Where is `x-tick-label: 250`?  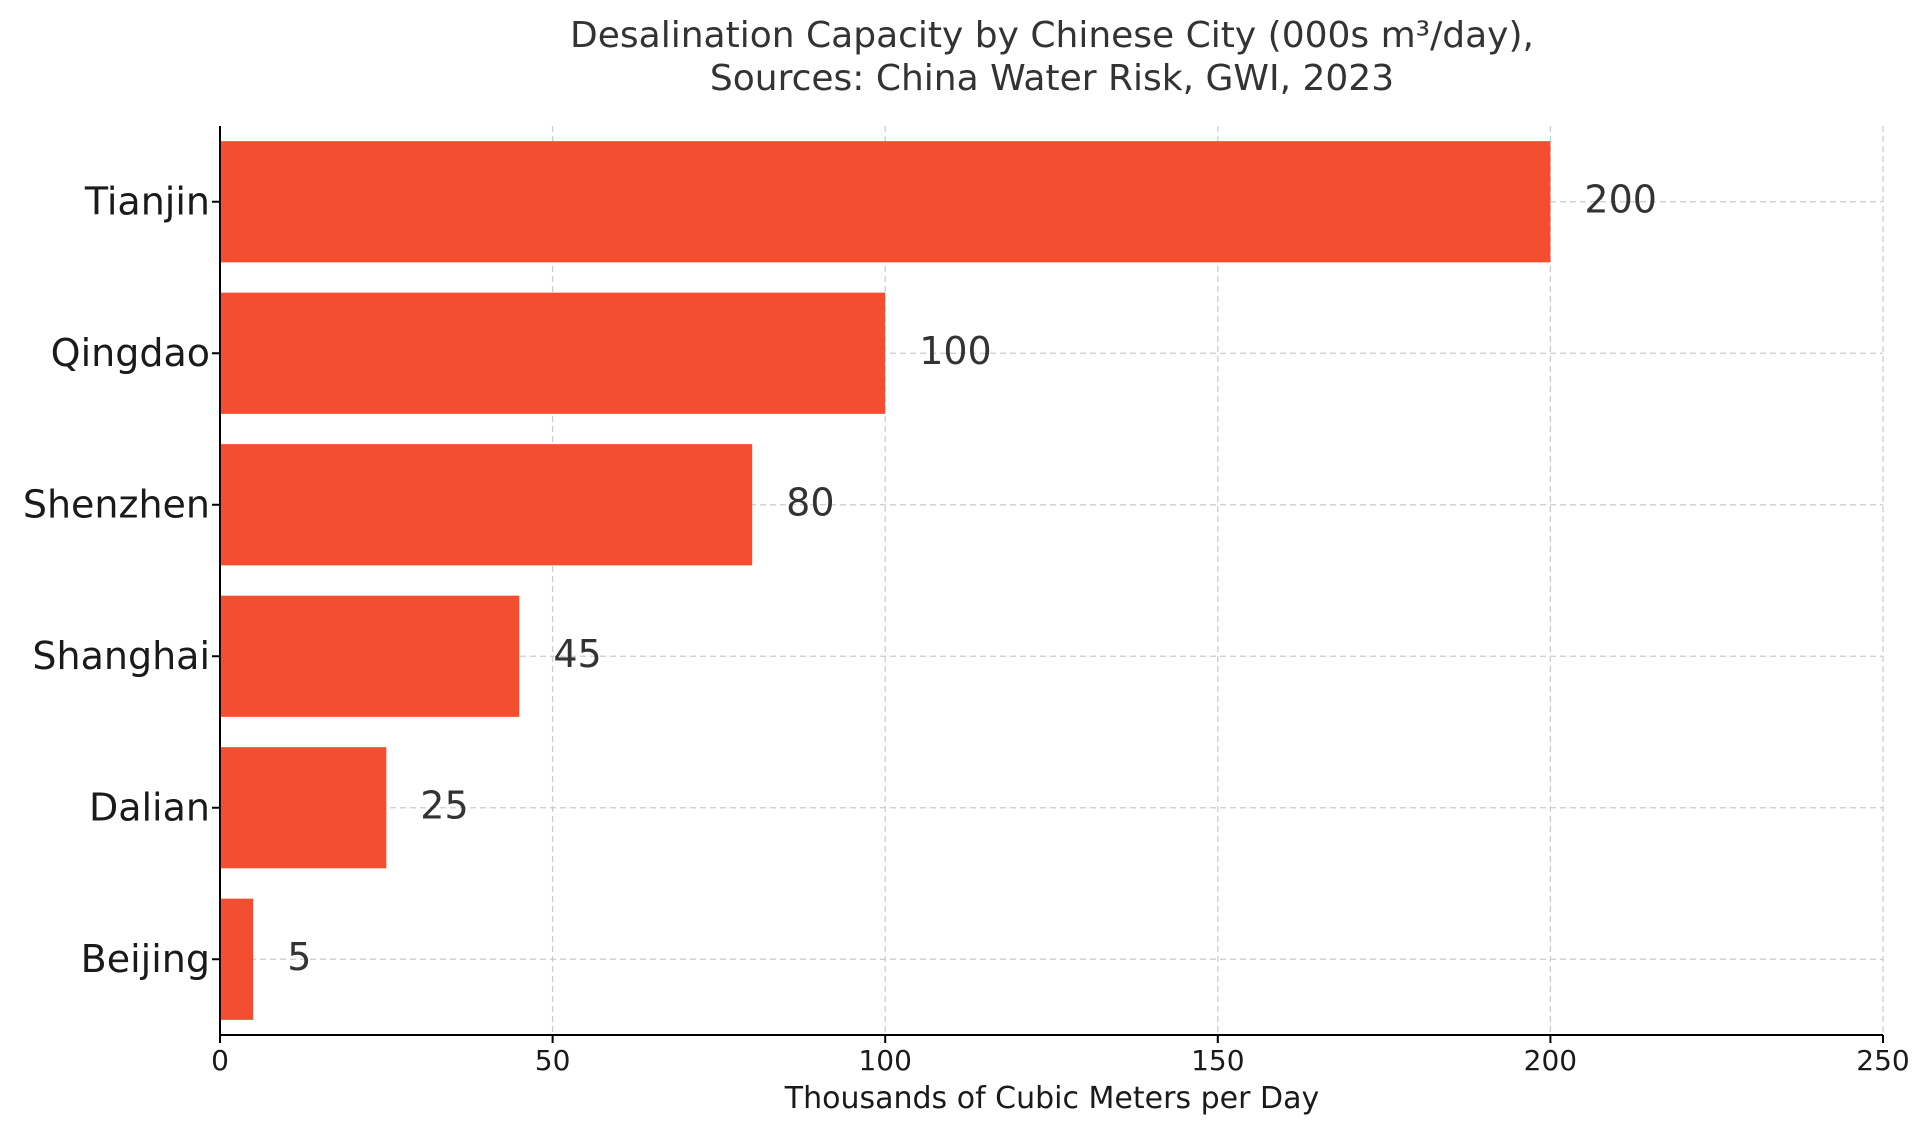
x-tick-label: 250 is located at coordinates (1882, 1060).